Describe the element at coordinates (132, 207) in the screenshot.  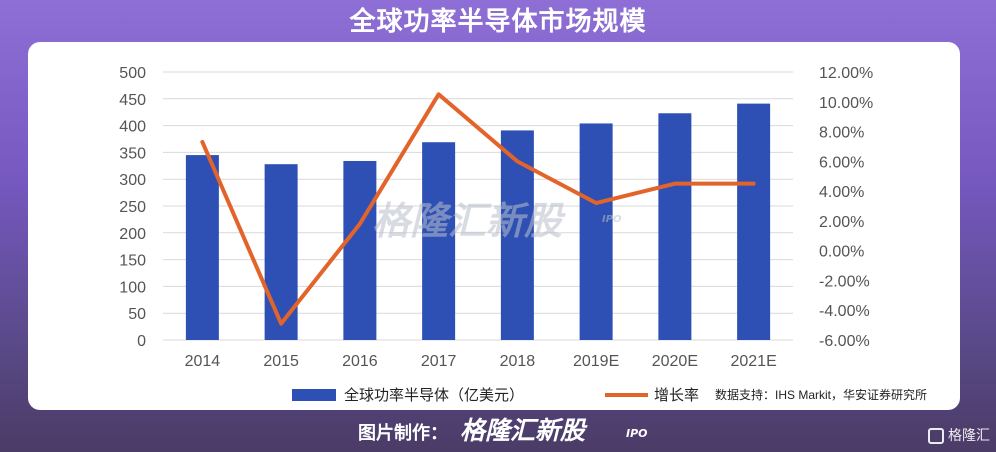
I see `y-left-tick-label: 250` at that location.